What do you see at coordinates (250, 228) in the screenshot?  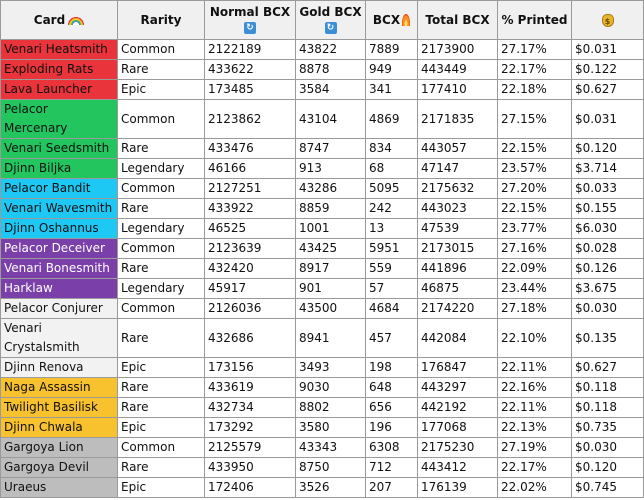 I see `normal-bcx-cell: 46525` at bounding box center [250, 228].